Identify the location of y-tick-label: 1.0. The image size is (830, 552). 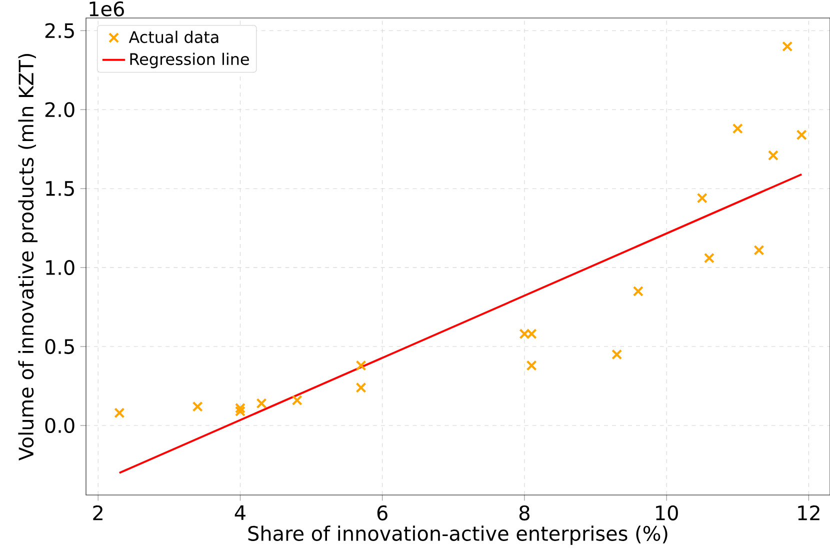
(60, 268).